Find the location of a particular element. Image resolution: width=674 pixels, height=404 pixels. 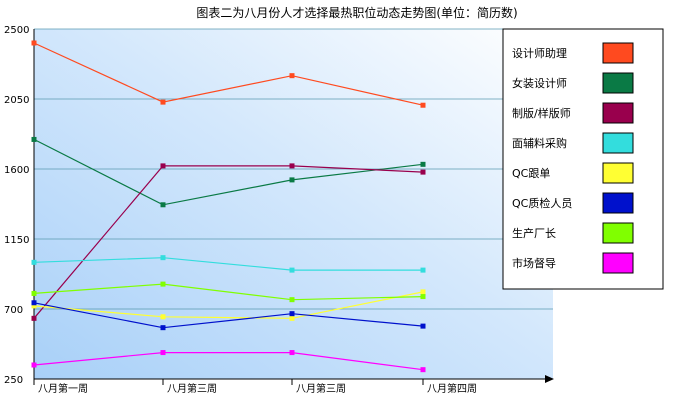

legend-item: 面辅料采购 is located at coordinates (573, 143).